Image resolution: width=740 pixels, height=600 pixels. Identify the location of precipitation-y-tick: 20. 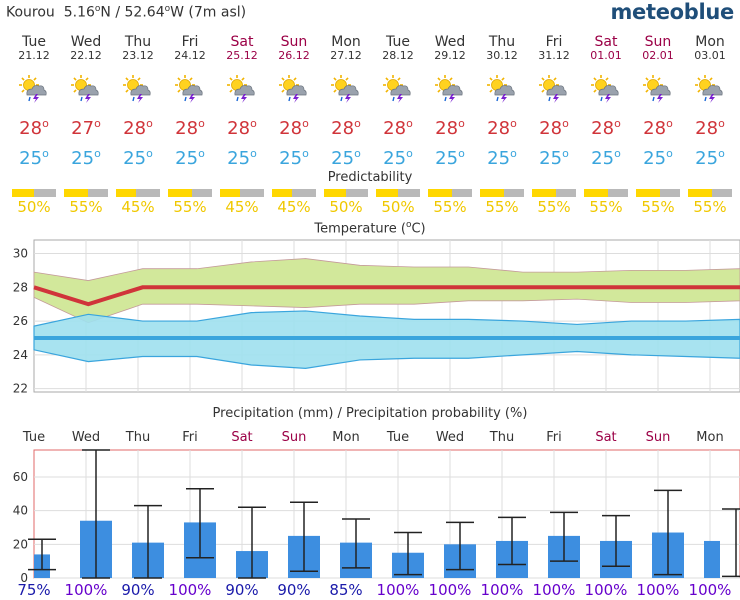
(20, 544).